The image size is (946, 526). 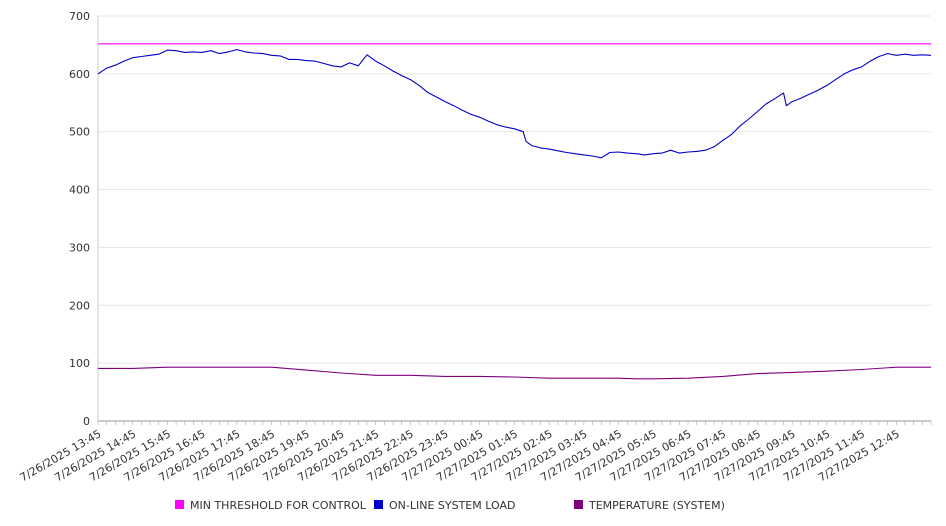 What do you see at coordinates (84, 219) in the screenshot?
I see `y-axis: 0 100 200 300 400 500 600 700` at bounding box center [84, 219].